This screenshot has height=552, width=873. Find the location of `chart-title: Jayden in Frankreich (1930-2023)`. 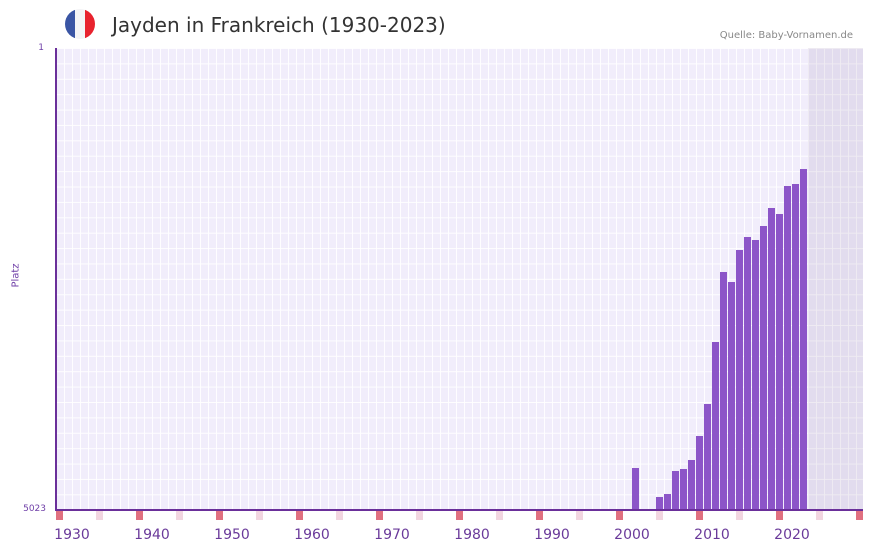

chart-title: Jayden in Frankreich (1930-2023) is located at coordinates (279, 25).